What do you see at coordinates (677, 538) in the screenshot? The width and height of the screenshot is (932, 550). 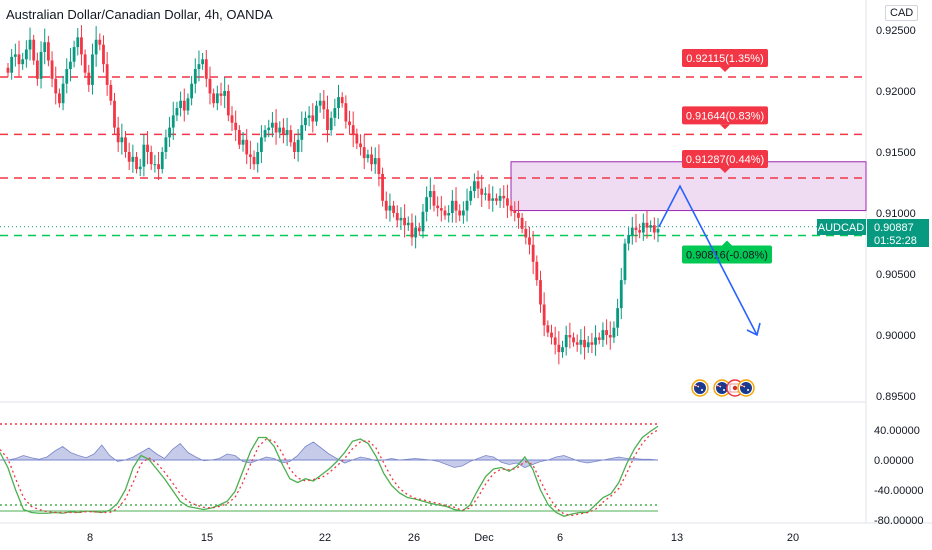 I see `x-tick-label: 13` at bounding box center [677, 538].